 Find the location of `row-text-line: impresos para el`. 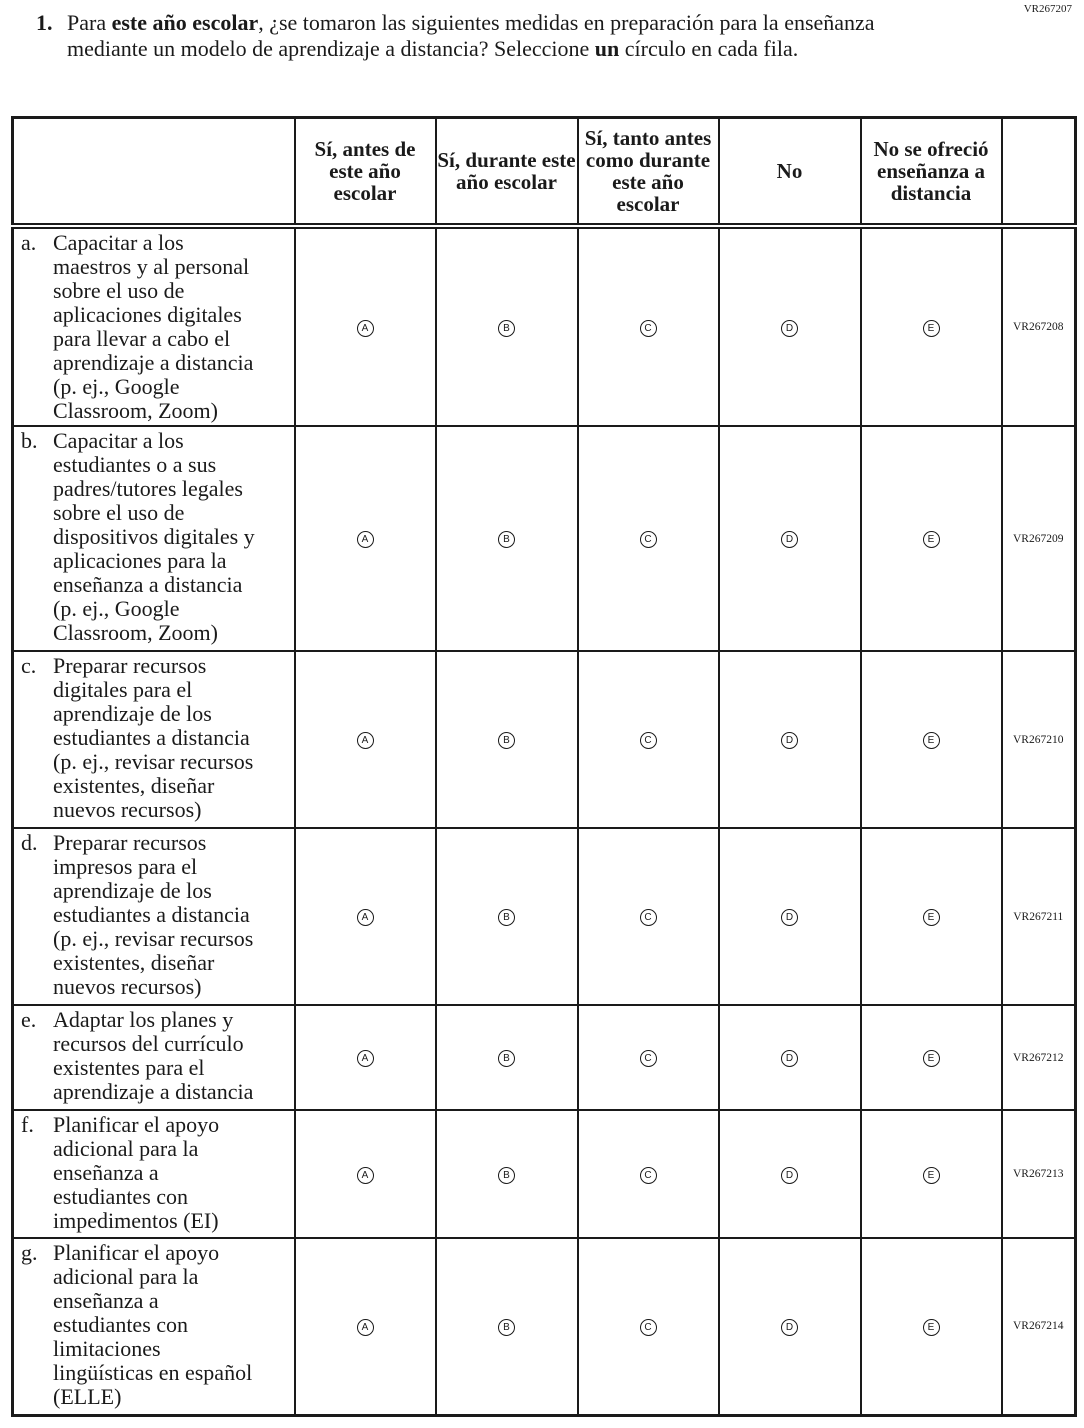

row-text-line: impresos para el is located at coordinates (125, 866).